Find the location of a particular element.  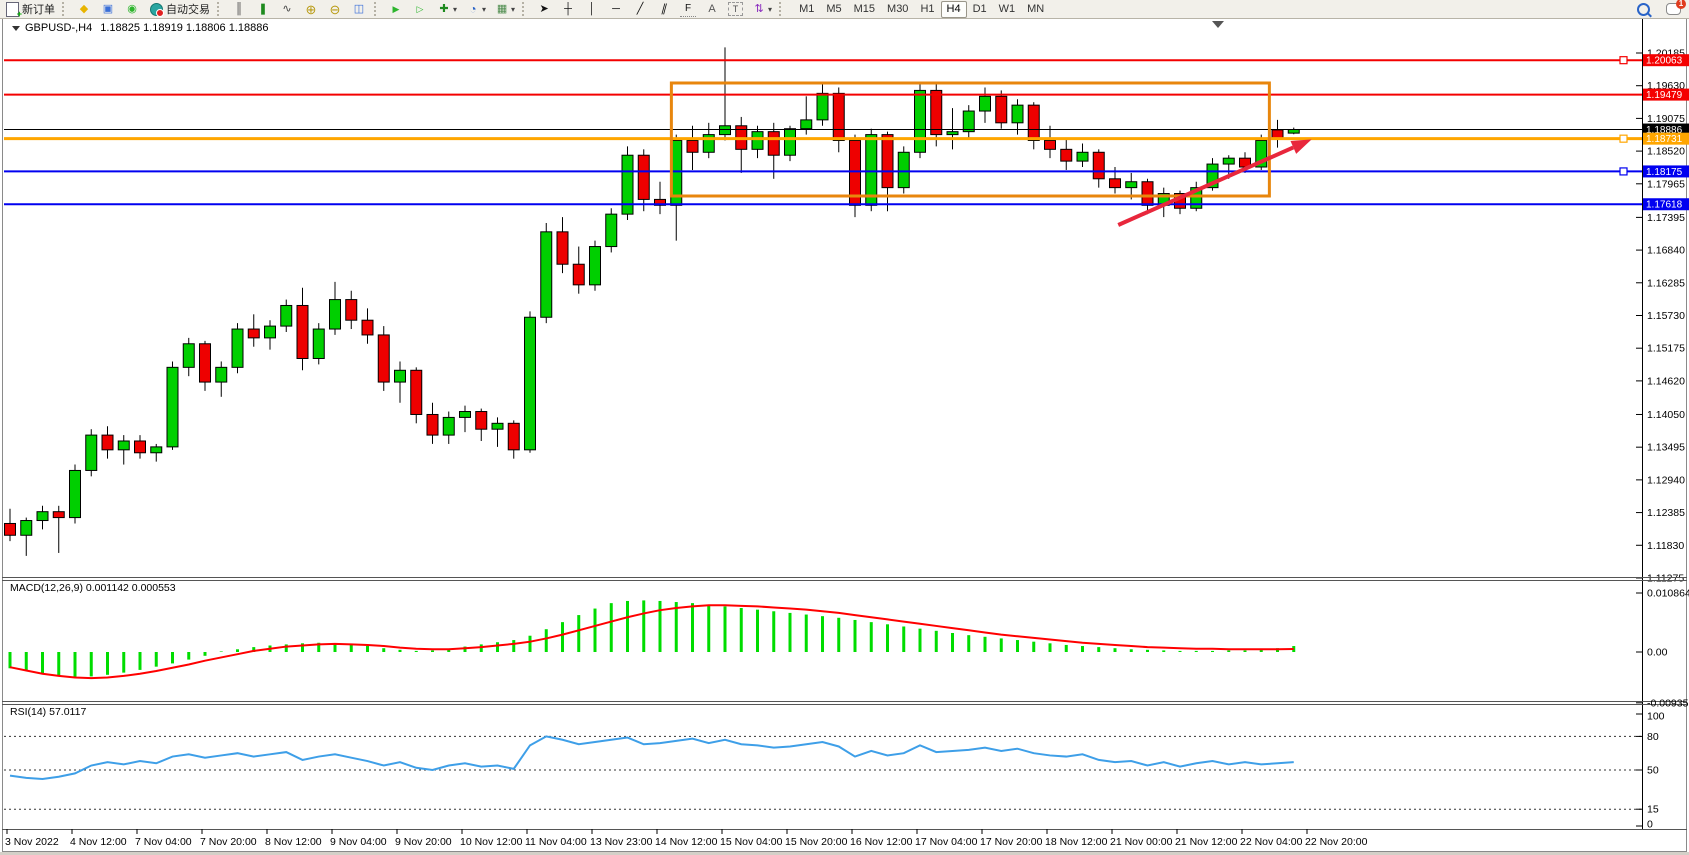

candlestick-chart-button: ❚ is located at coordinates (263, 9).